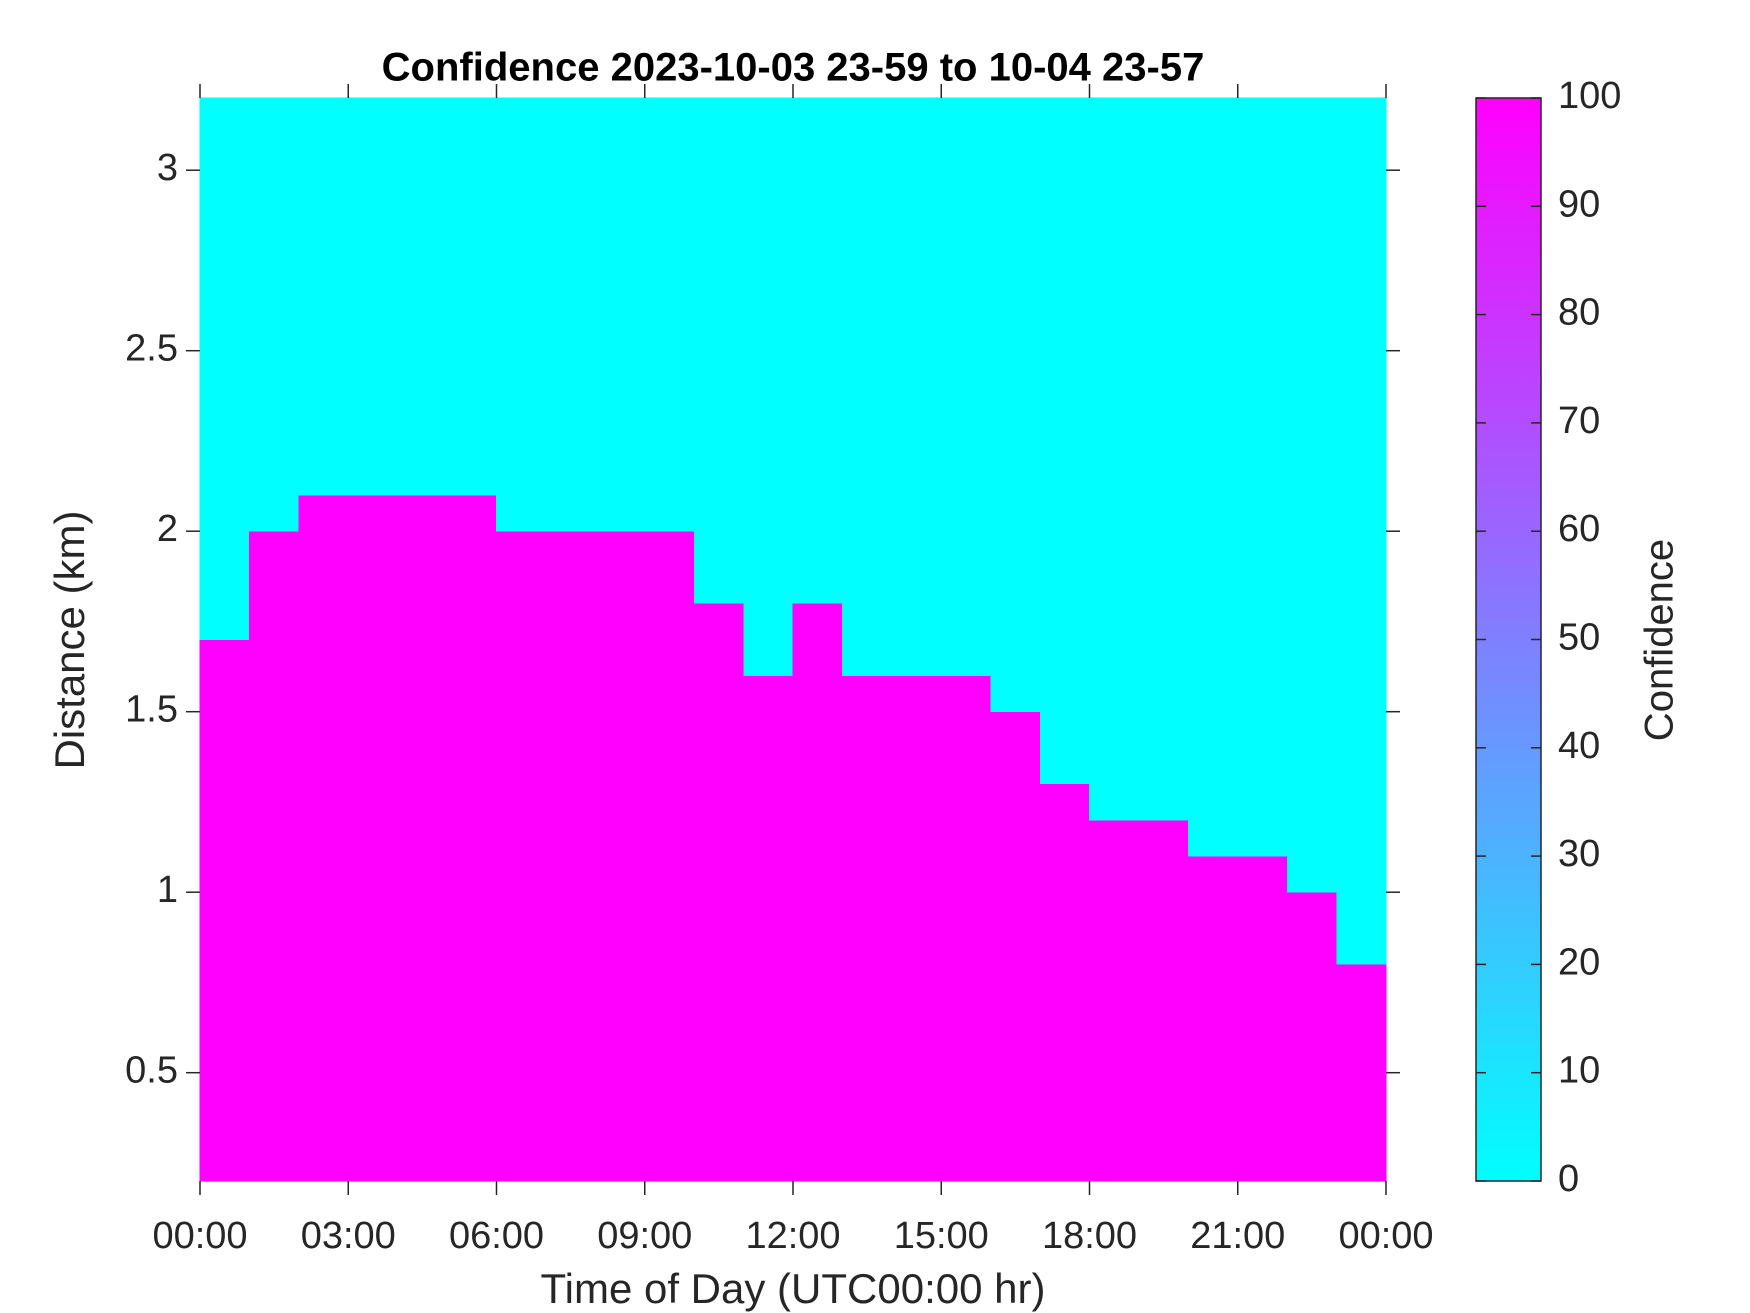 The height and width of the screenshot is (1313, 1750). What do you see at coordinates (199, 1236) in the screenshot?
I see `x-tick-label: 00:00` at bounding box center [199, 1236].